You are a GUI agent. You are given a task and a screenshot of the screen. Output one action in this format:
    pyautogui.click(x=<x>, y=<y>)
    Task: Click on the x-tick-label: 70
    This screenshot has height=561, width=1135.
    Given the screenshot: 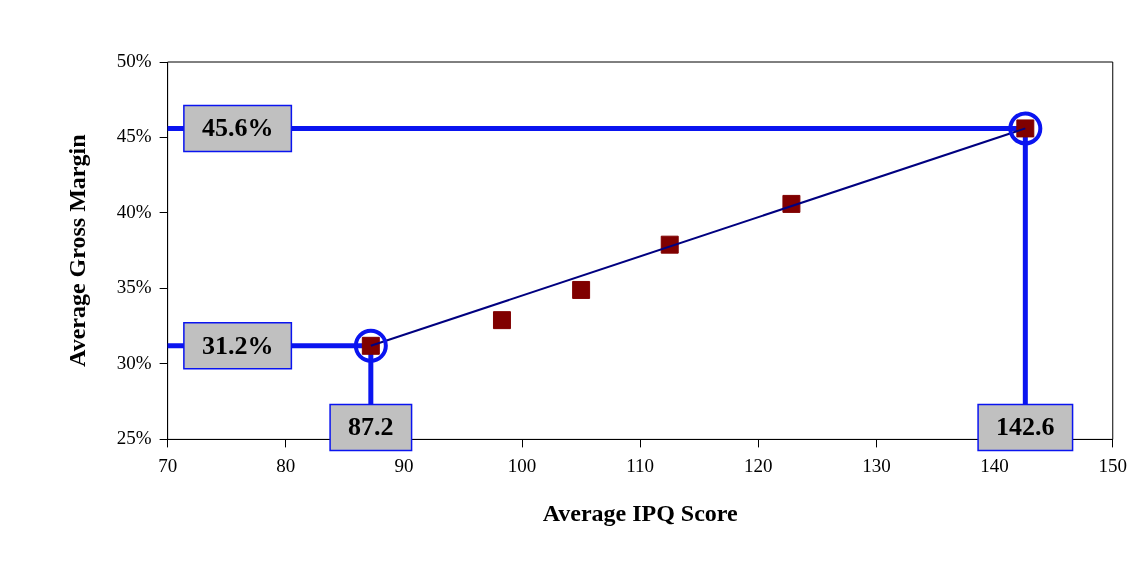 What is the action you would take?
    pyautogui.click(x=168, y=465)
    